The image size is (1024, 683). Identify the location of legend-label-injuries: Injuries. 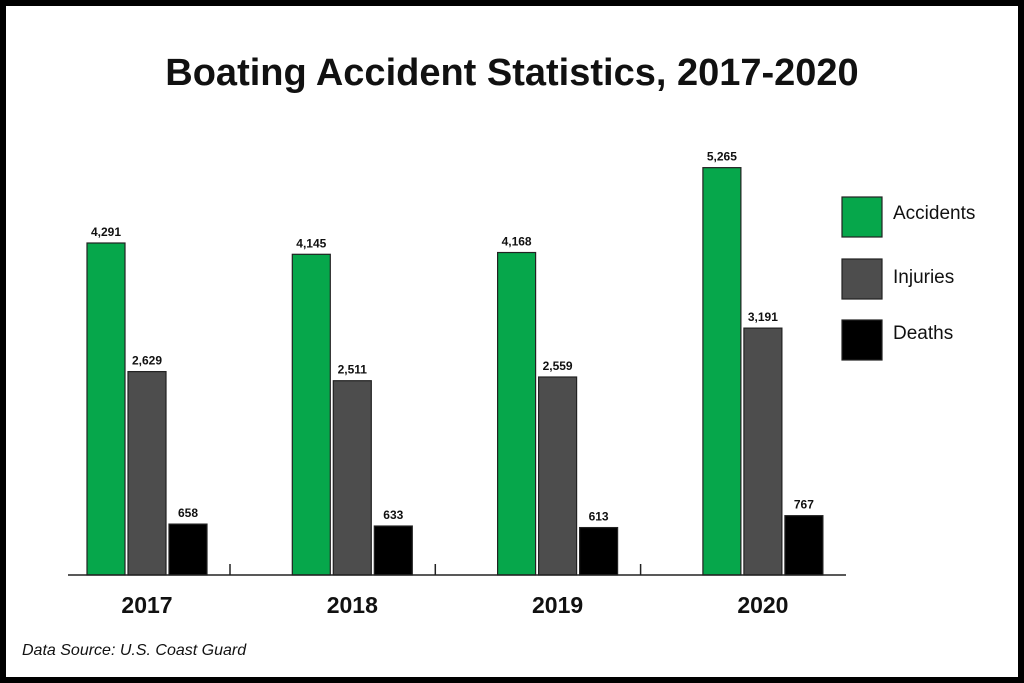
(924, 277).